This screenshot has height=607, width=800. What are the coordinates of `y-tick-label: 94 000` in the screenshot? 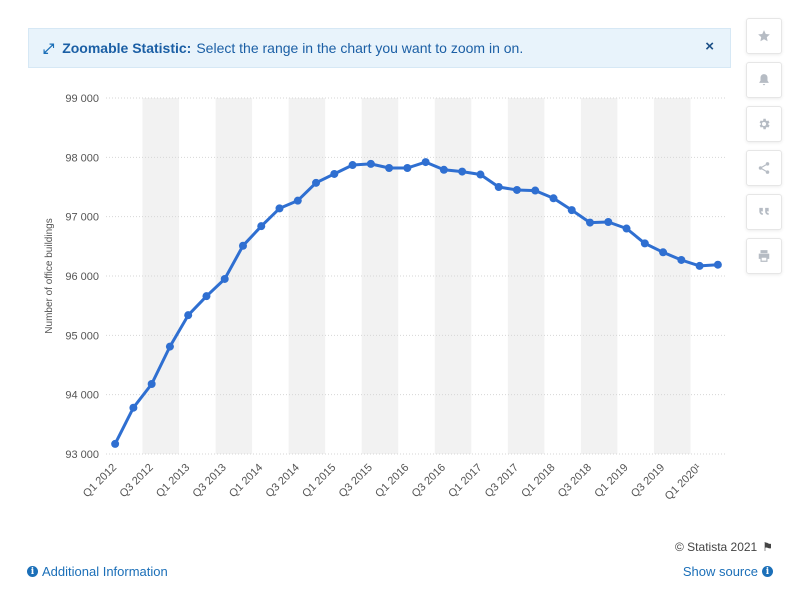 It's located at (82, 396).